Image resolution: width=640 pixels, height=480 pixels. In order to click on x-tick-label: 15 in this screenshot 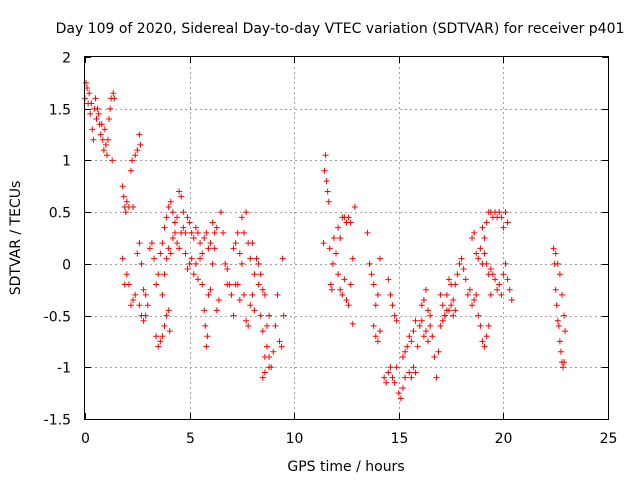, I will do `click(400, 439)`.